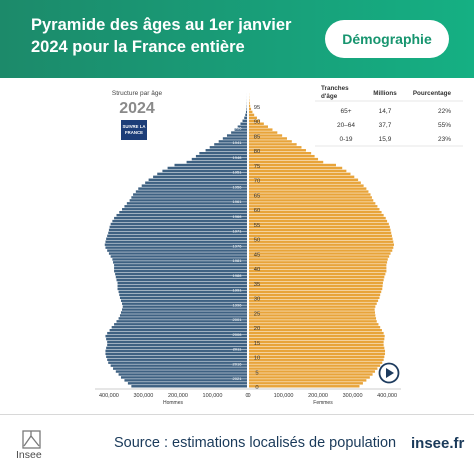 The height and width of the screenshot is (474, 474). Describe the element at coordinates (238, 201) in the screenshot. I see `birth-year-label: 1961` at that location.